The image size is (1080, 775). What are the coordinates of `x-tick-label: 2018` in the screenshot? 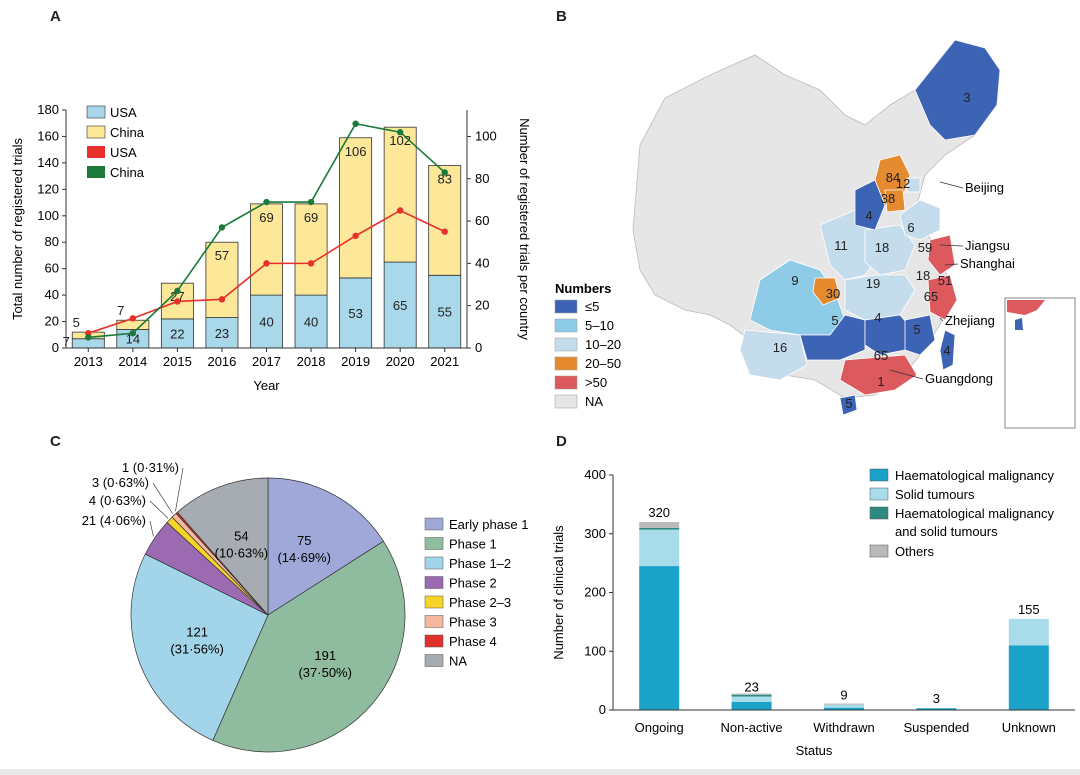 It's located at (311, 361).